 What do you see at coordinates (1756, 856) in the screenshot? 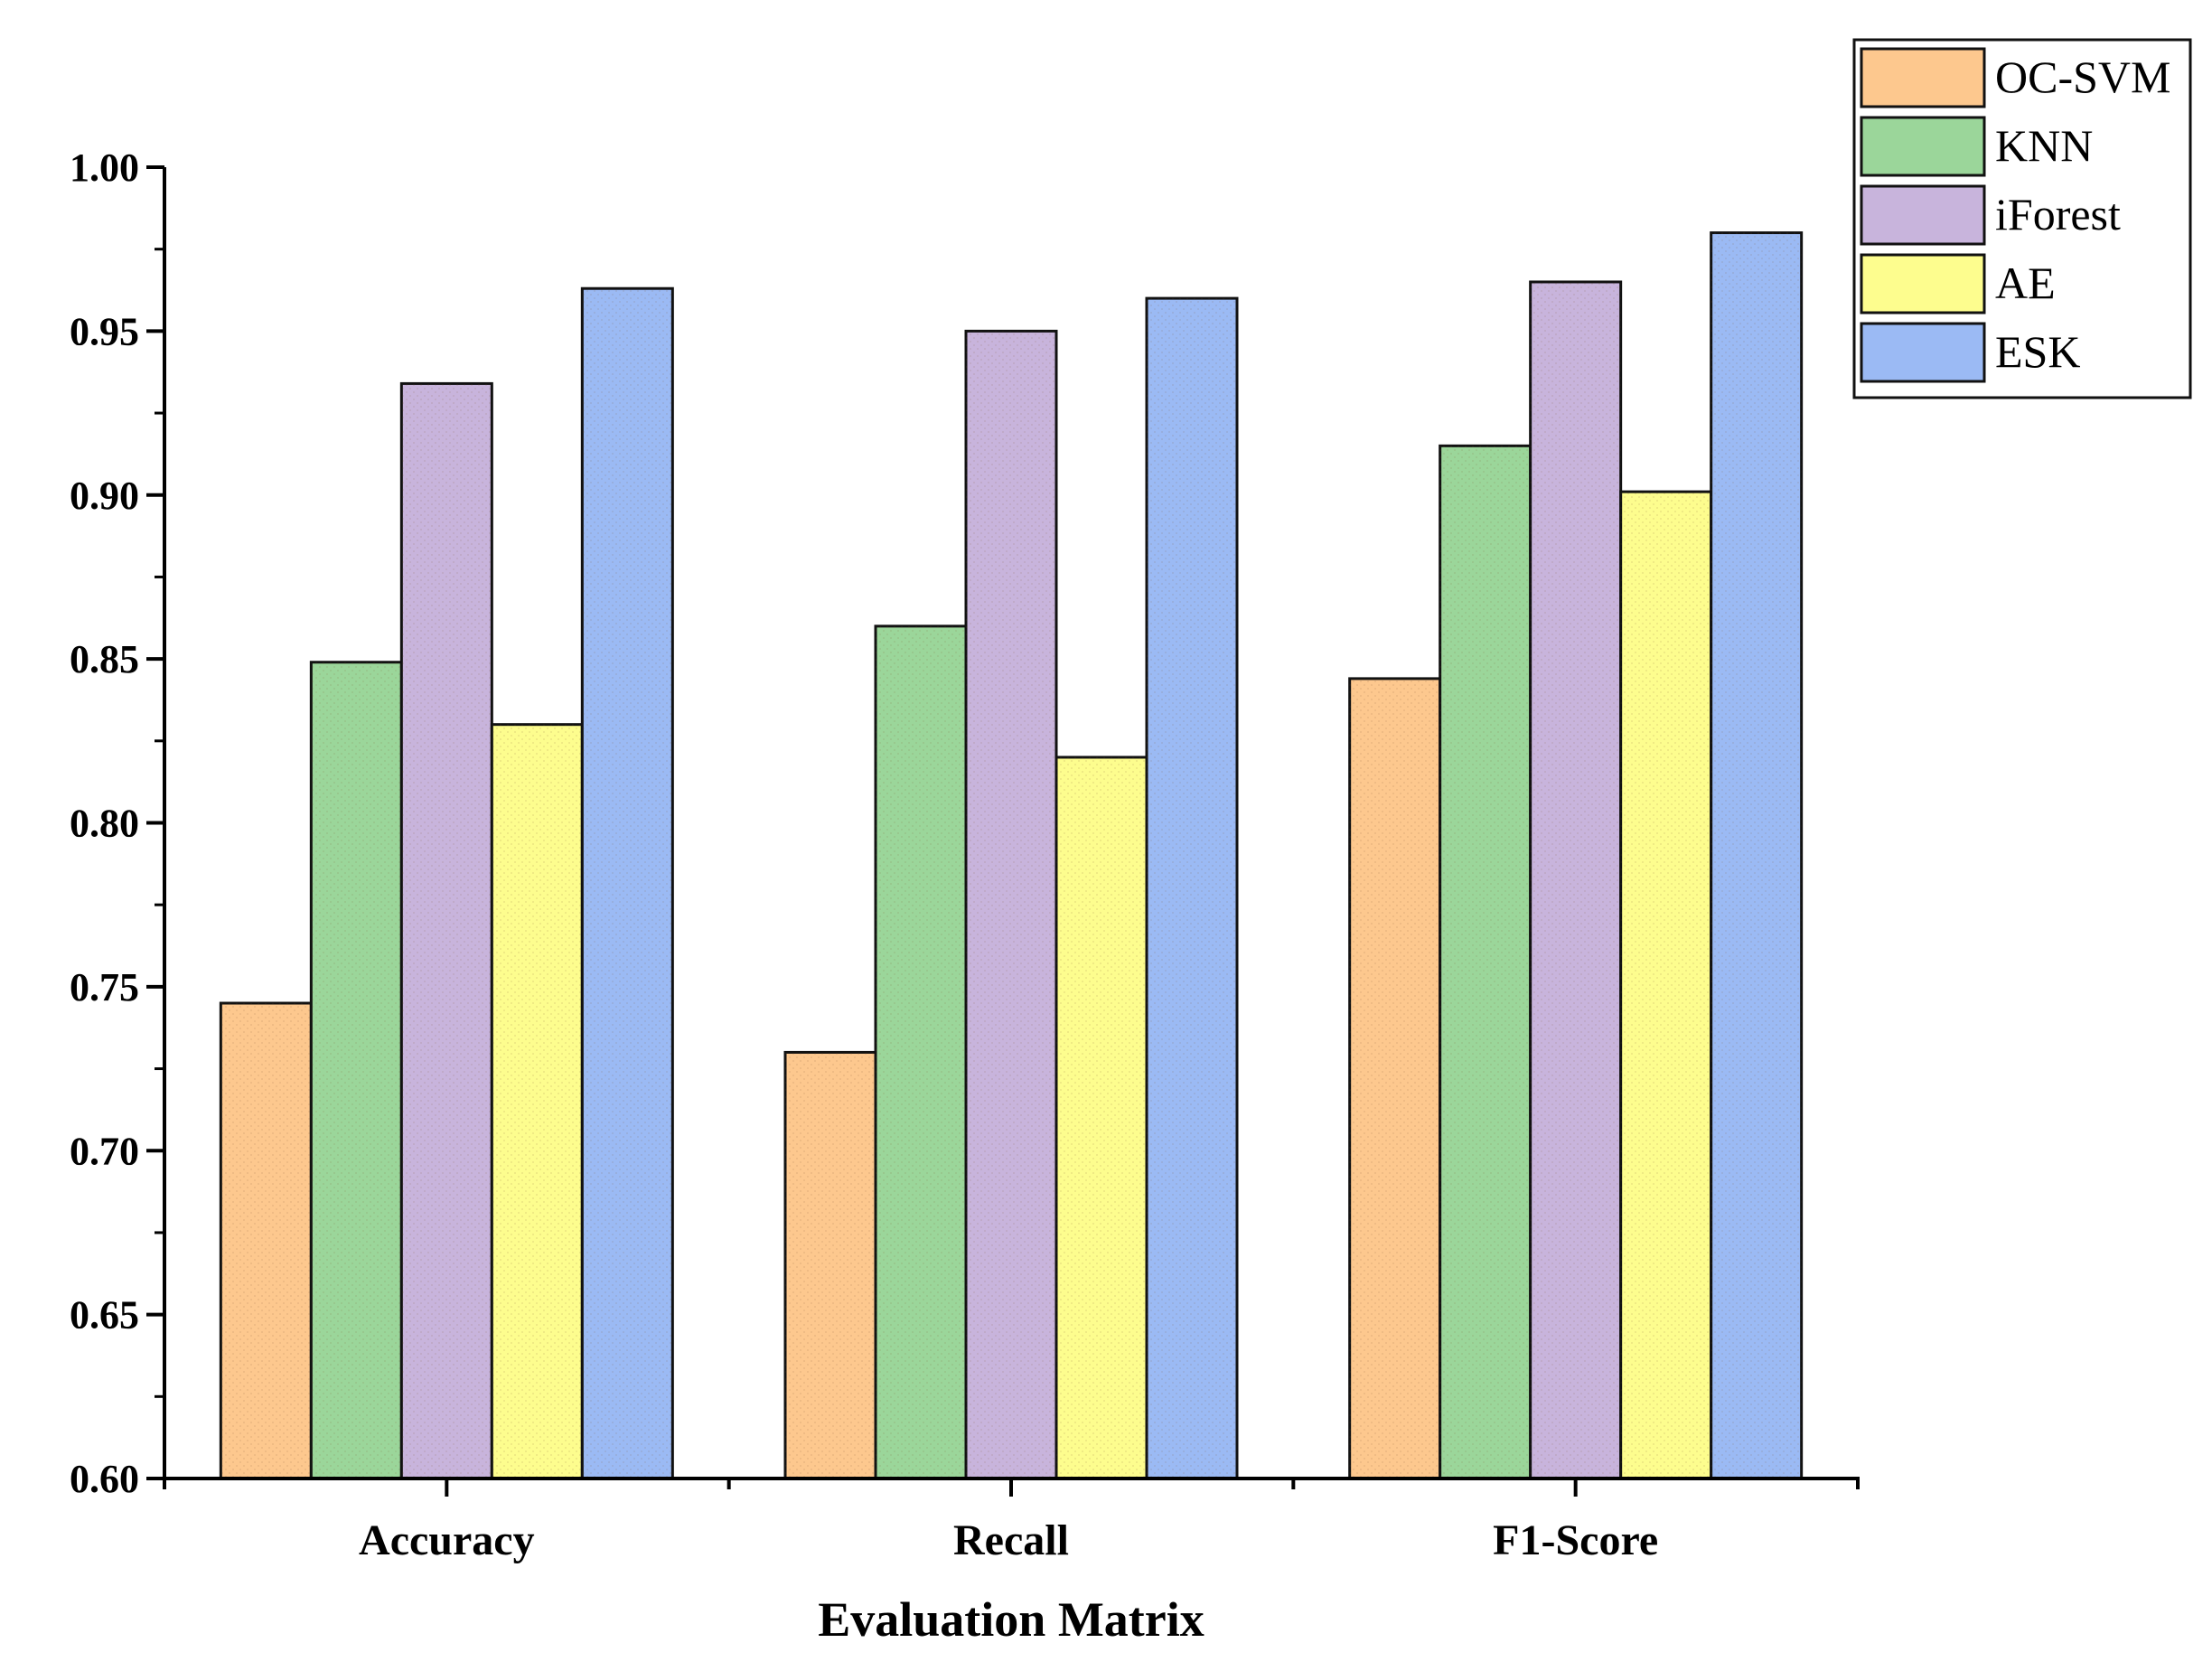
I see `bar-texture-f1-score-esk` at bounding box center [1756, 856].